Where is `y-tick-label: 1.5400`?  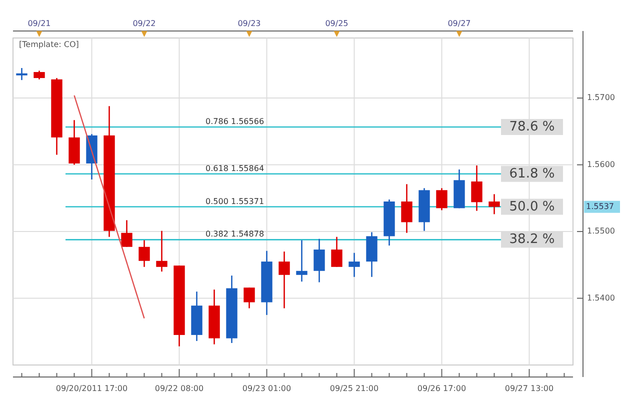
y-tick-label: 1.5400 is located at coordinates (601, 297).